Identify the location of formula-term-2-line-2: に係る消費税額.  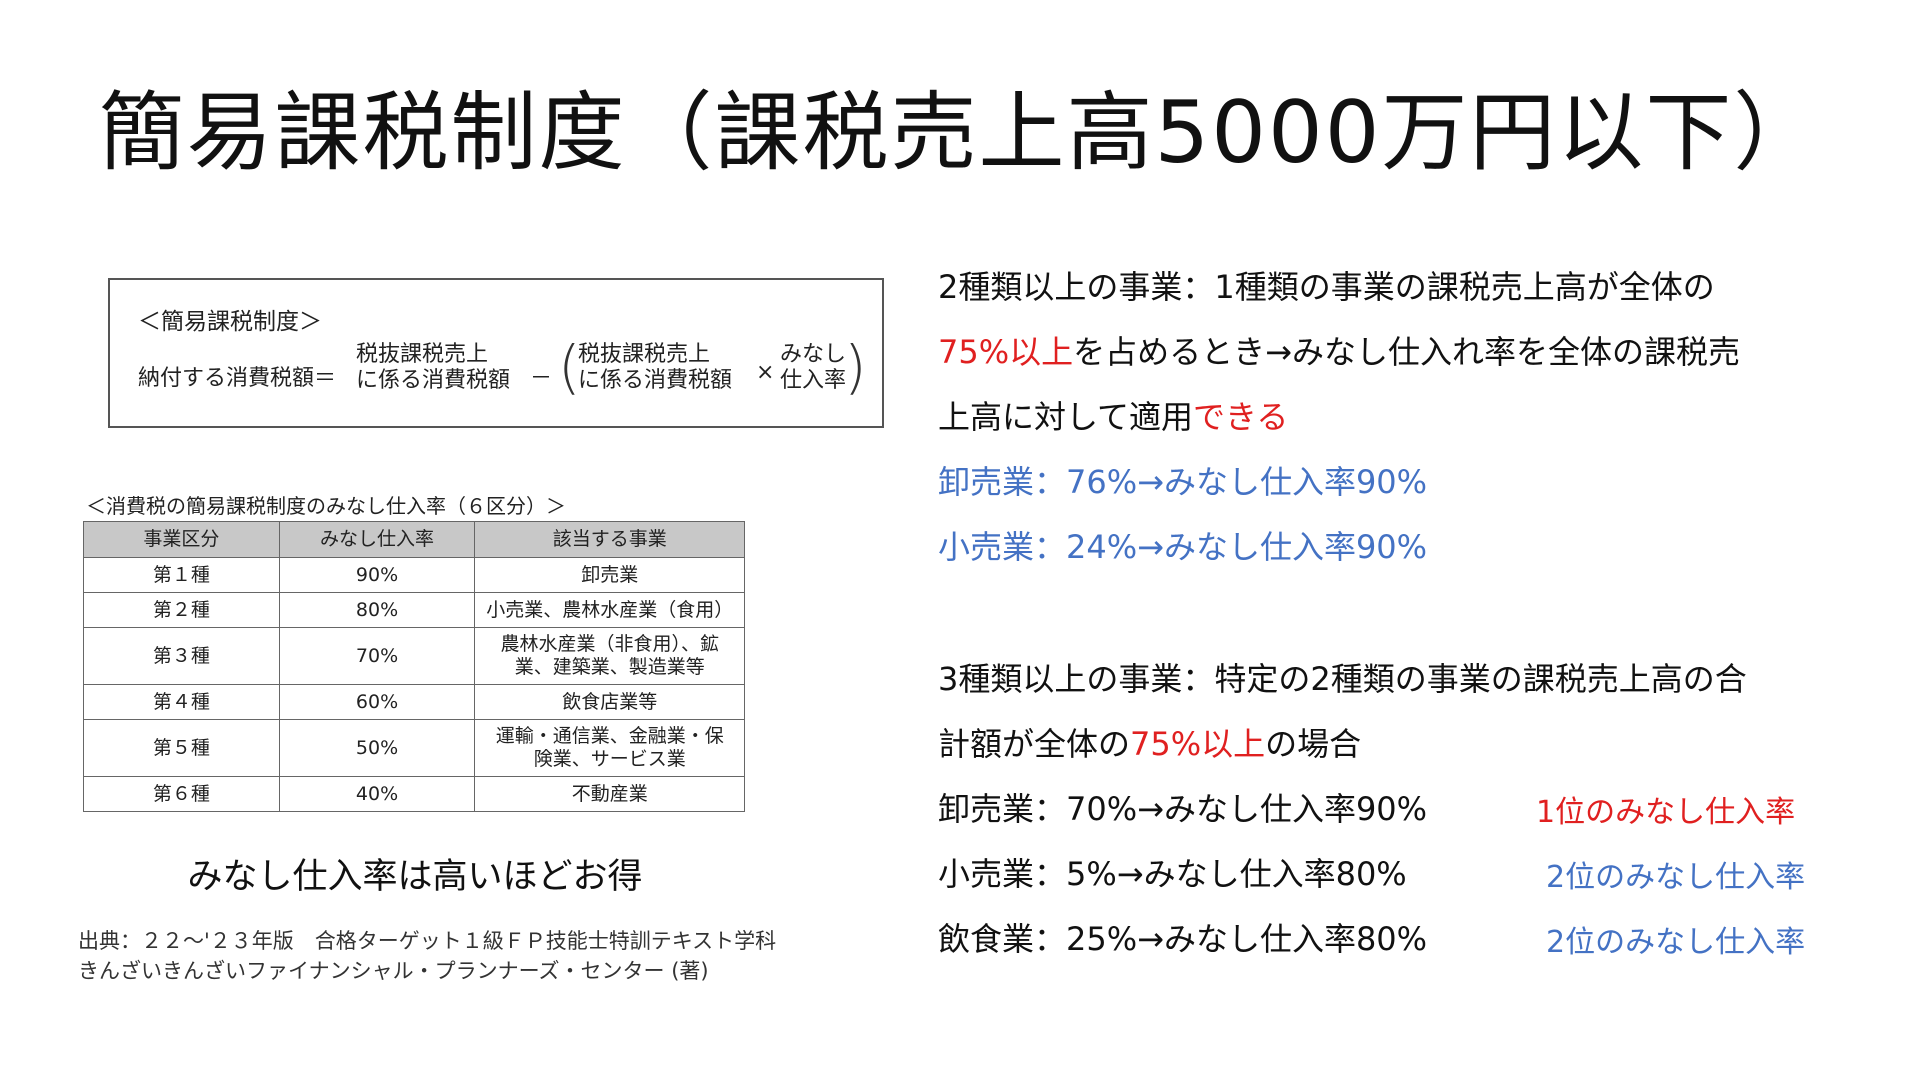
(655, 380).